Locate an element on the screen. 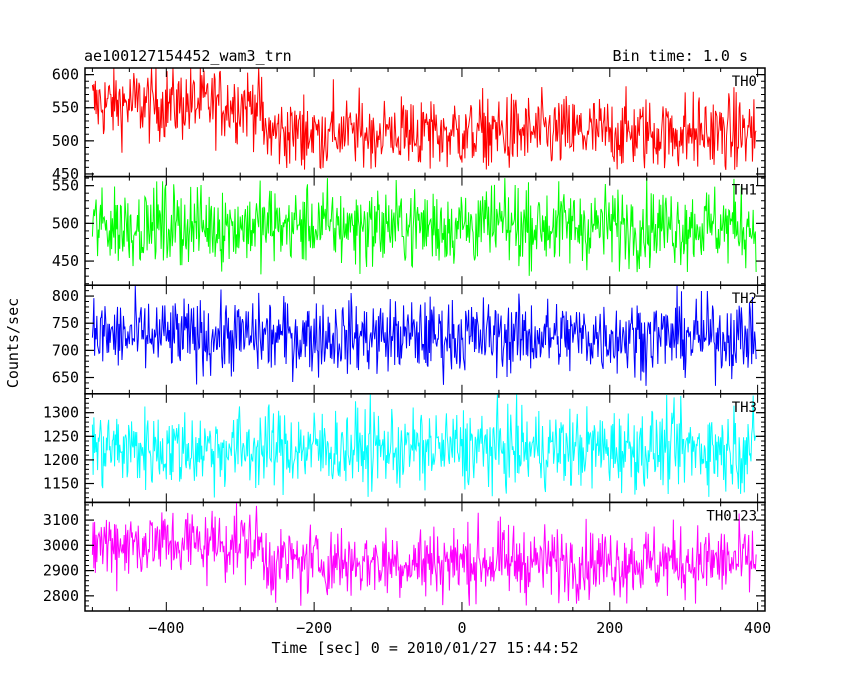  panel-label: TH1 is located at coordinates (744, 191).